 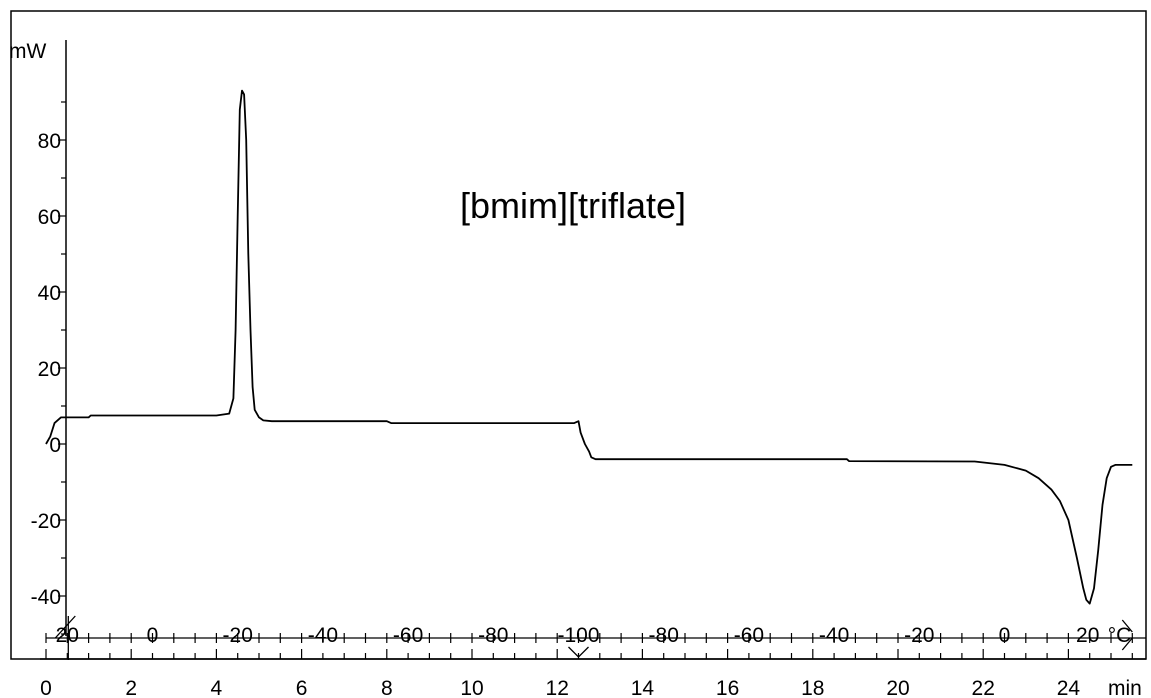 What do you see at coordinates (27, 51) in the screenshot?
I see `y-axis-unit: mW` at bounding box center [27, 51].